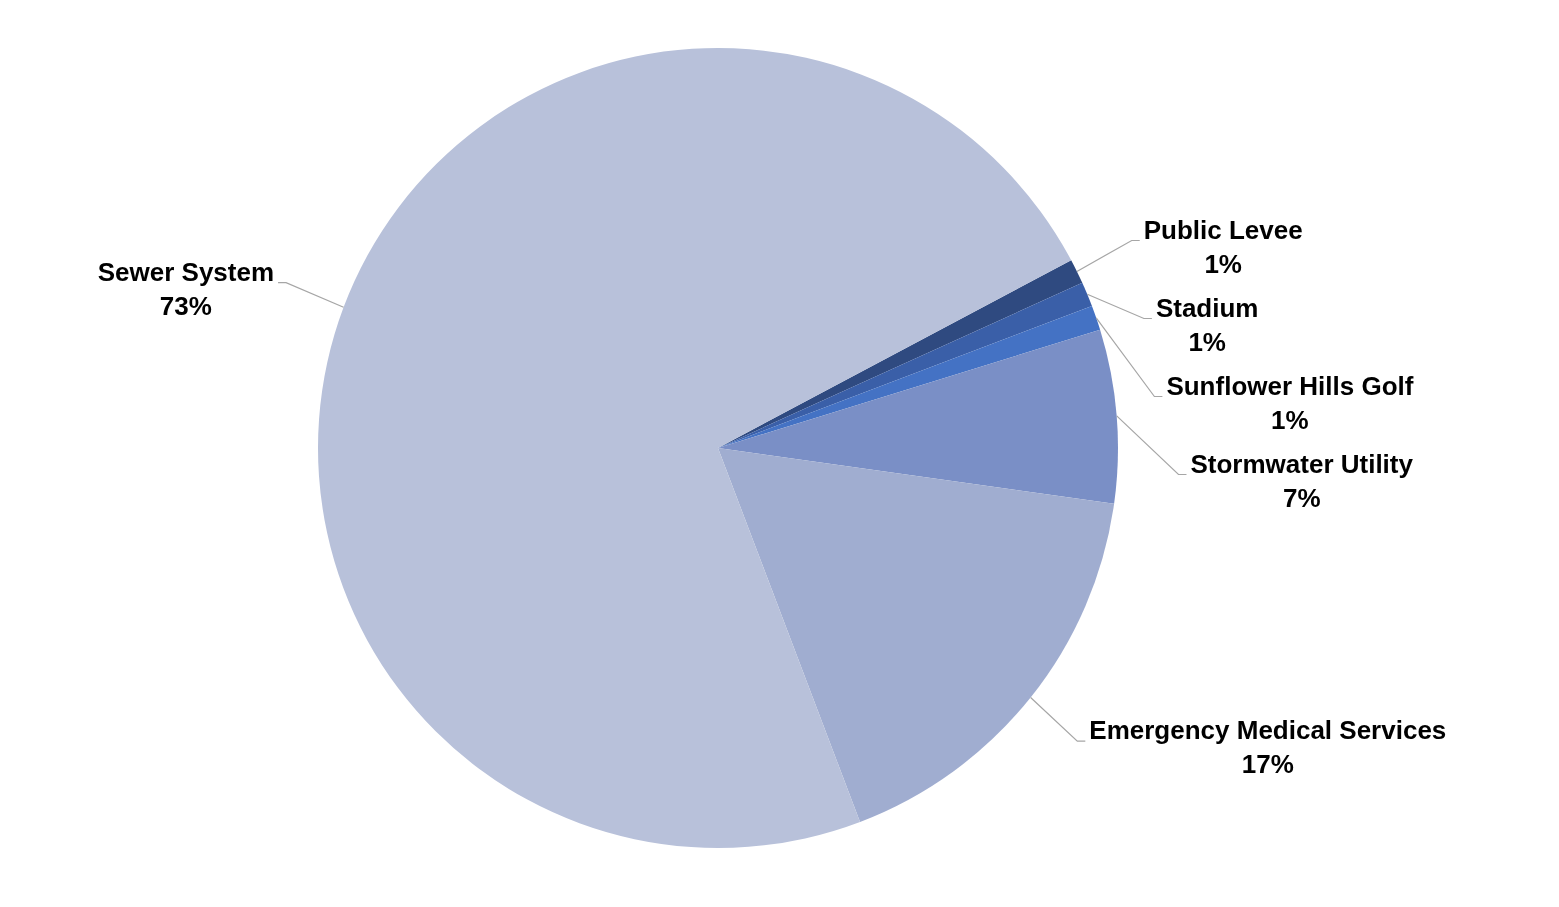 This screenshot has width=1559, height=907. I want to click on data-label: 17%, so click(1267, 764).